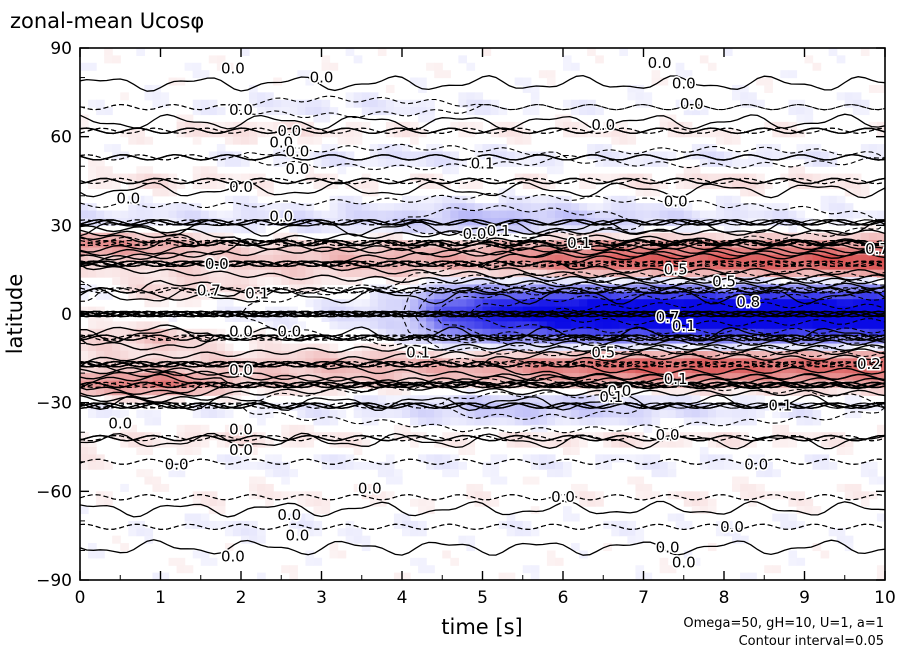 This screenshot has width=904, height=654. What do you see at coordinates (676, 379) in the screenshot?
I see `contour-label: 0.1` at bounding box center [676, 379].